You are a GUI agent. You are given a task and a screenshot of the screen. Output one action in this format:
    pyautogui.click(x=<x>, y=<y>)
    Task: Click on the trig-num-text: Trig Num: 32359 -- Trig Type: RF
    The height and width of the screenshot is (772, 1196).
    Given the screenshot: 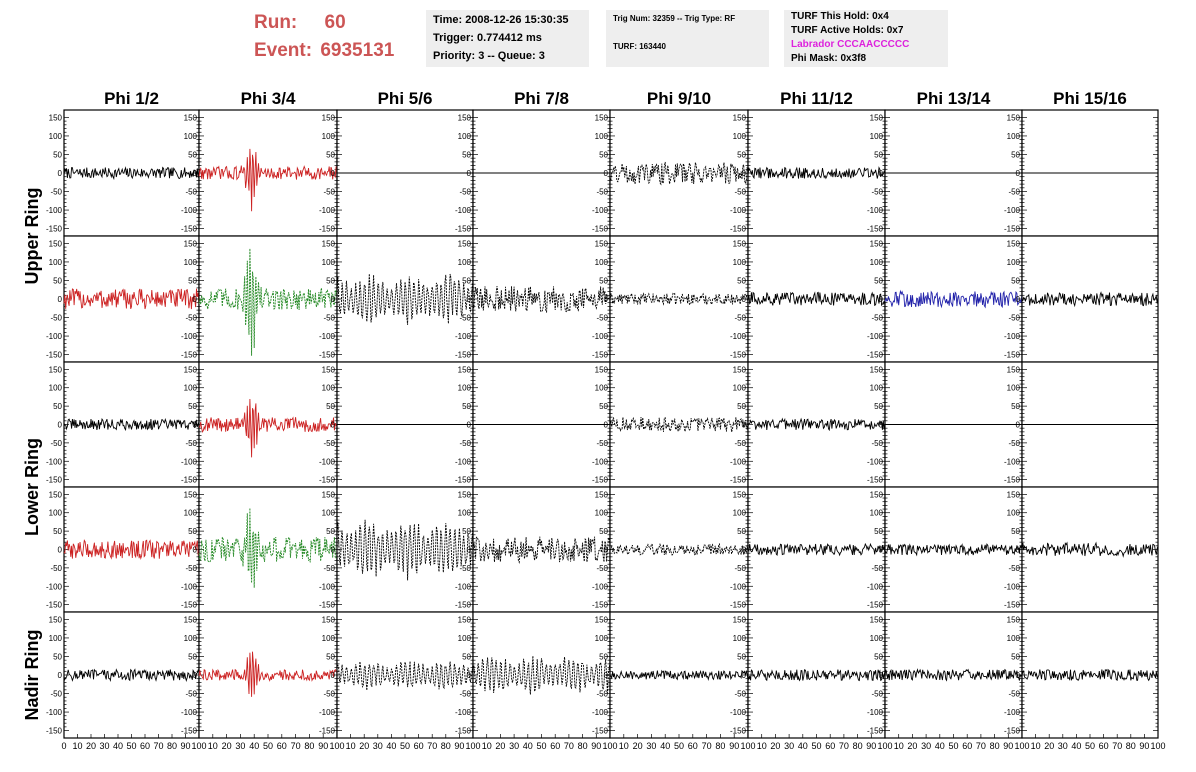 What is the action you would take?
    pyautogui.click(x=674, y=18)
    